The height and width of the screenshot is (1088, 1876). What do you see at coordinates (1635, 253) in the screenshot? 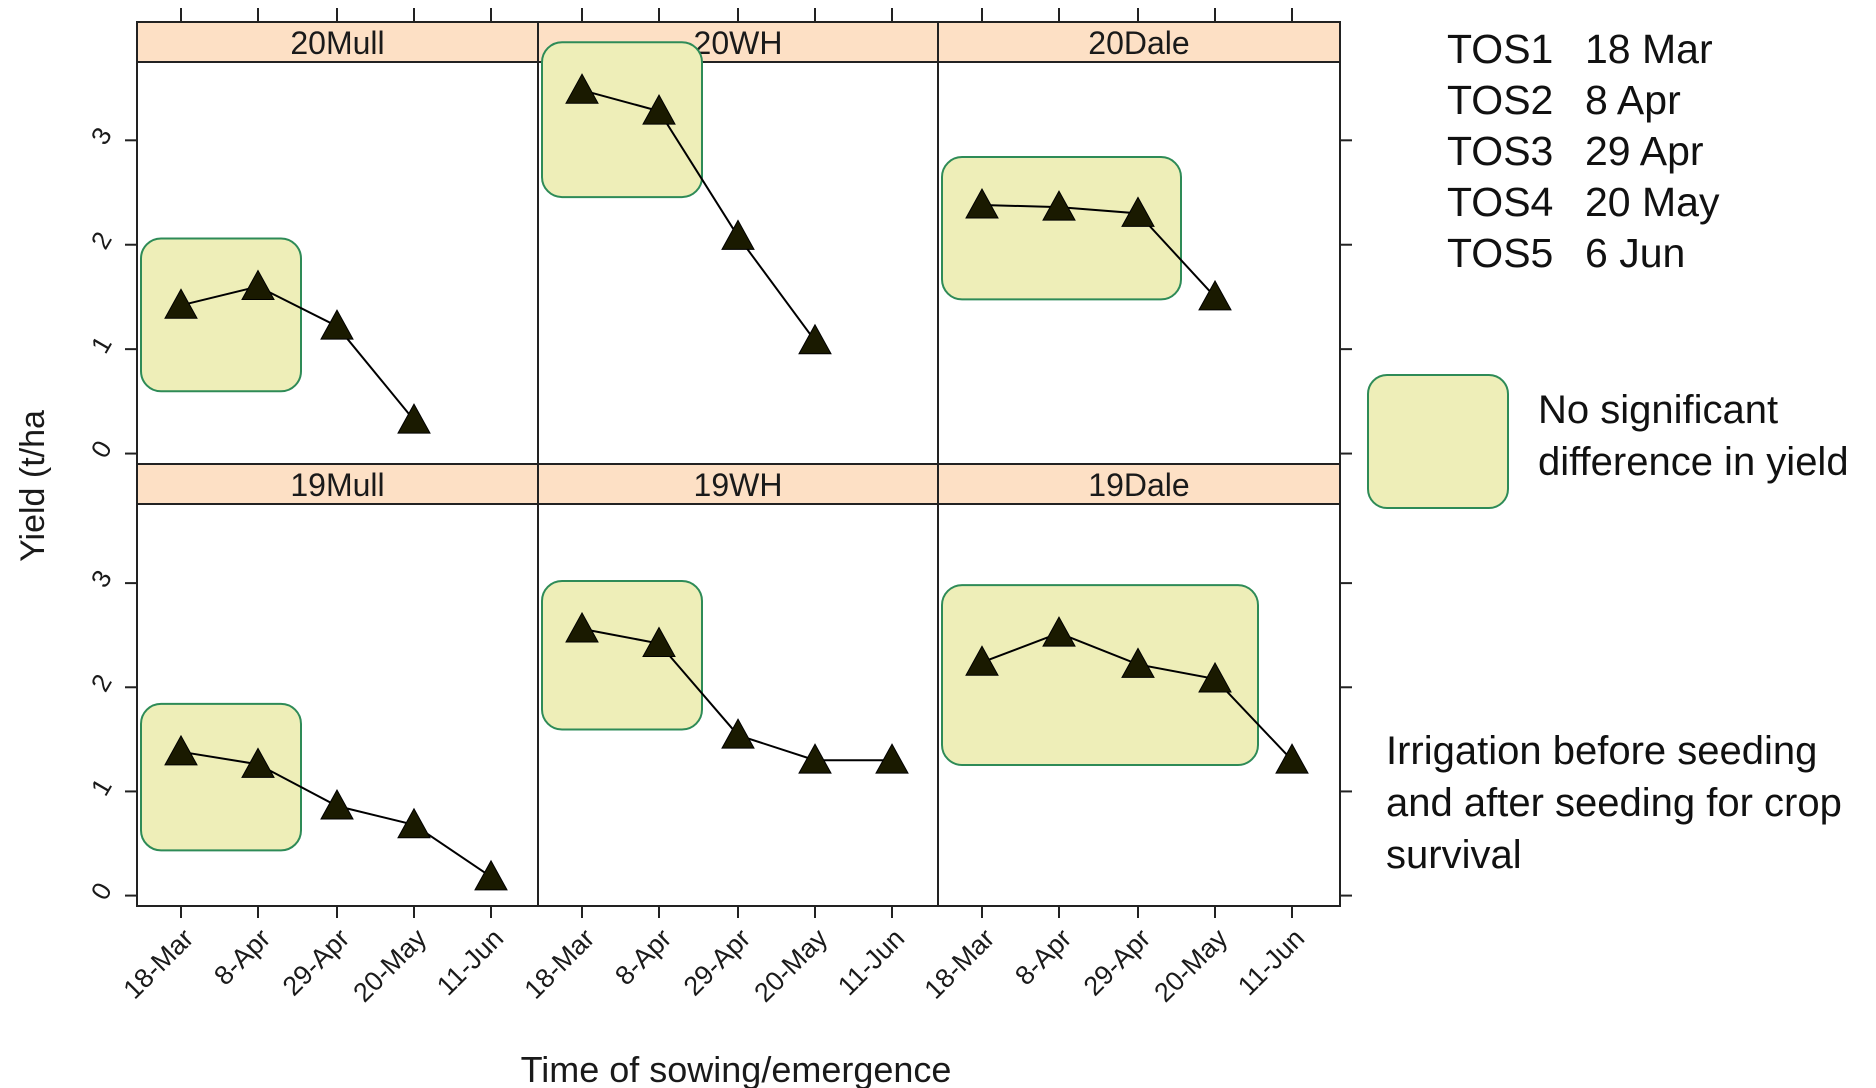
I see `tos-date: 6 Jun` at bounding box center [1635, 253].